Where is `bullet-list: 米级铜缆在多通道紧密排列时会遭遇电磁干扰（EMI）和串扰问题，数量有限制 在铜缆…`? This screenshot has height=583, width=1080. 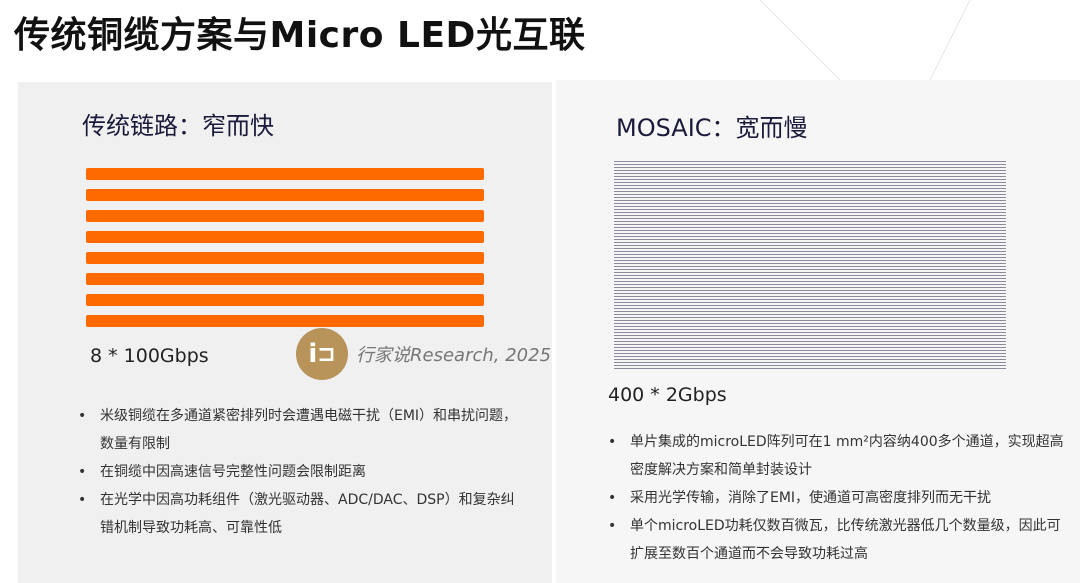 bullet-list: 米级铜缆在多通道紧密排列时会遭遇电磁干扰（EMI）和串扰问题，数量有限制 在铜缆… is located at coordinates (299, 472).